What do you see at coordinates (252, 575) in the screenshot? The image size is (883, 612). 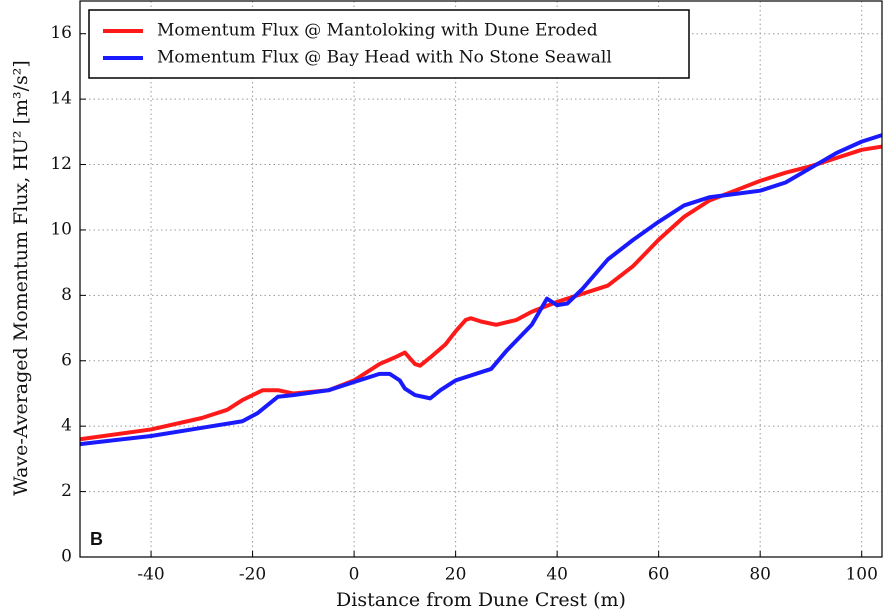 I see `x-tick-label: -20` at bounding box center [252, 575].